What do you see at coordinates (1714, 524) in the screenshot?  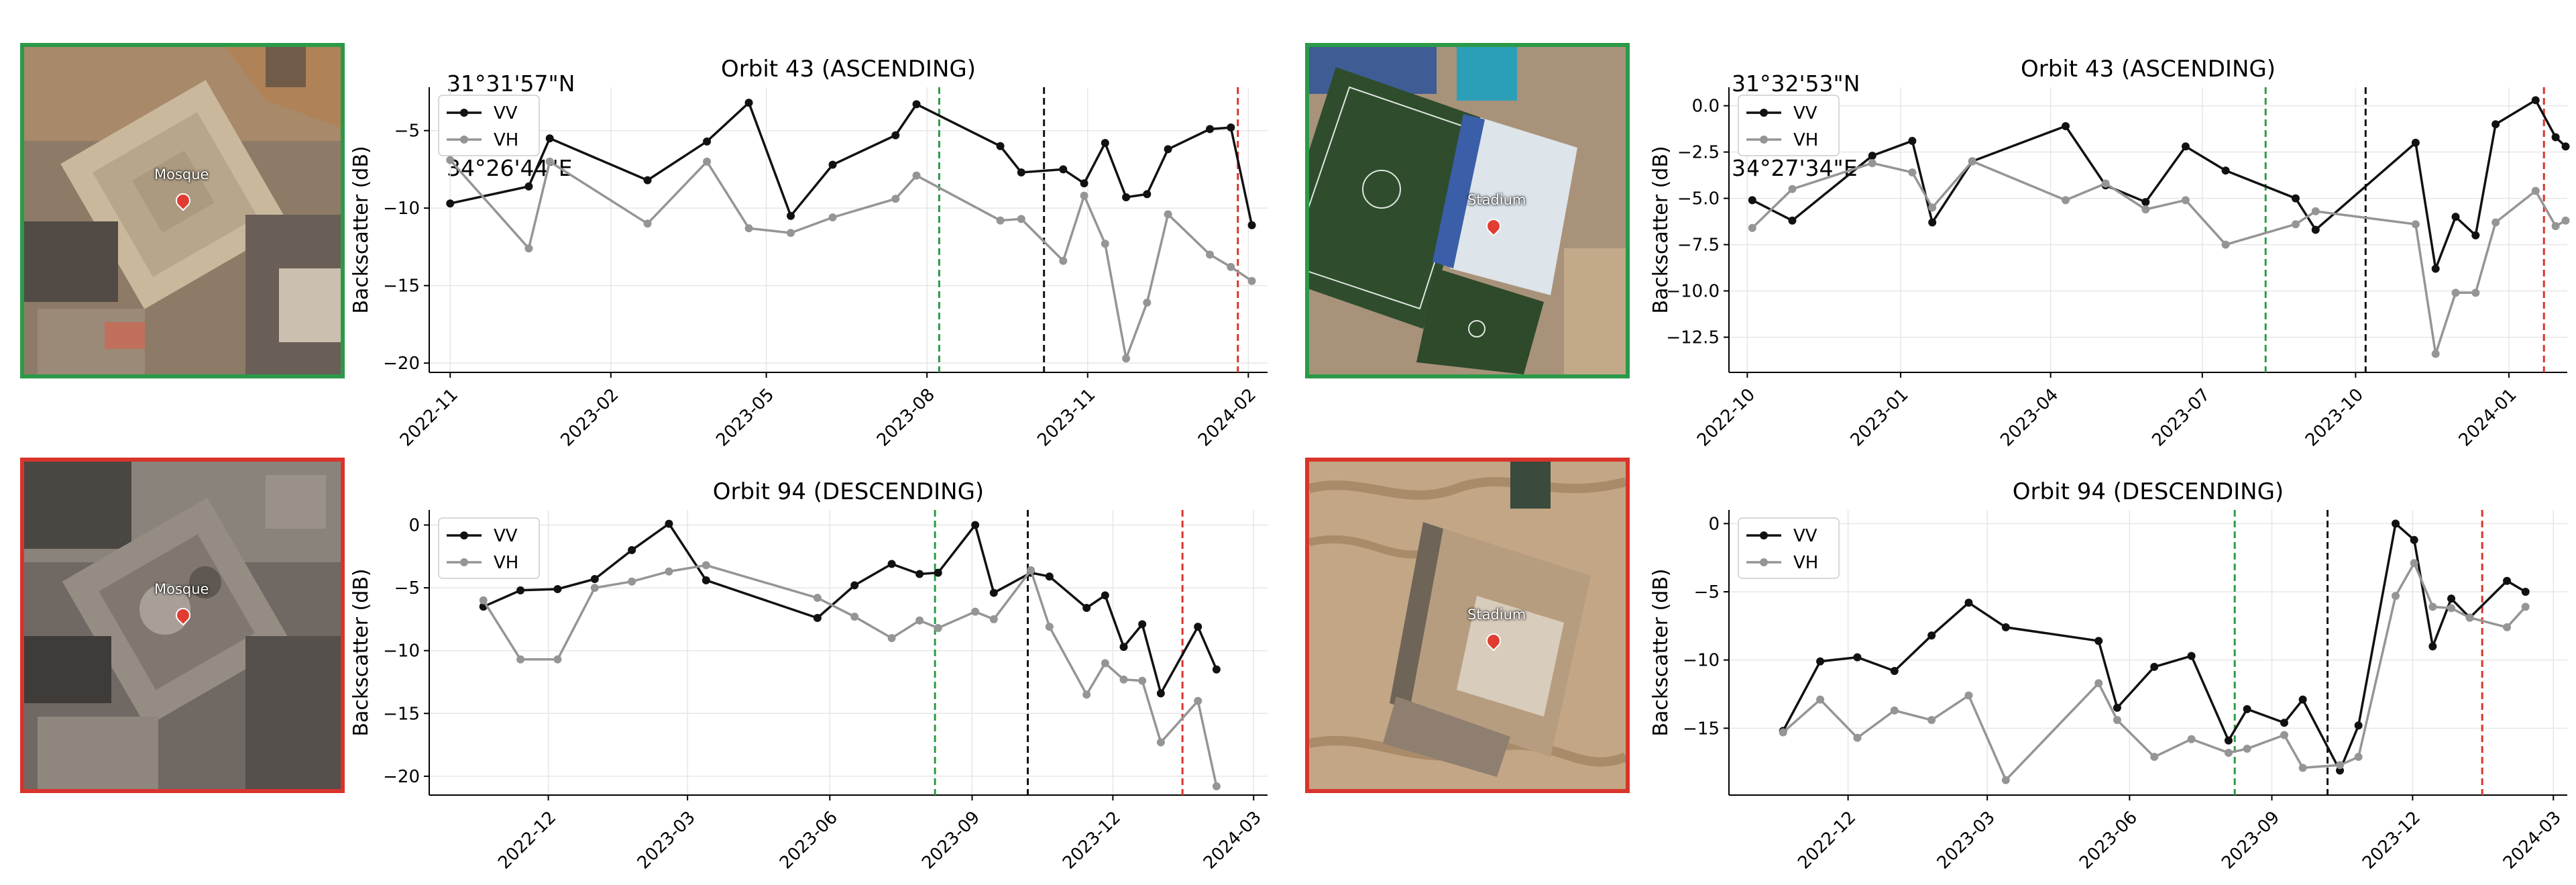 I see `y-tick-label: 0` at bounding box center [1714, 524].